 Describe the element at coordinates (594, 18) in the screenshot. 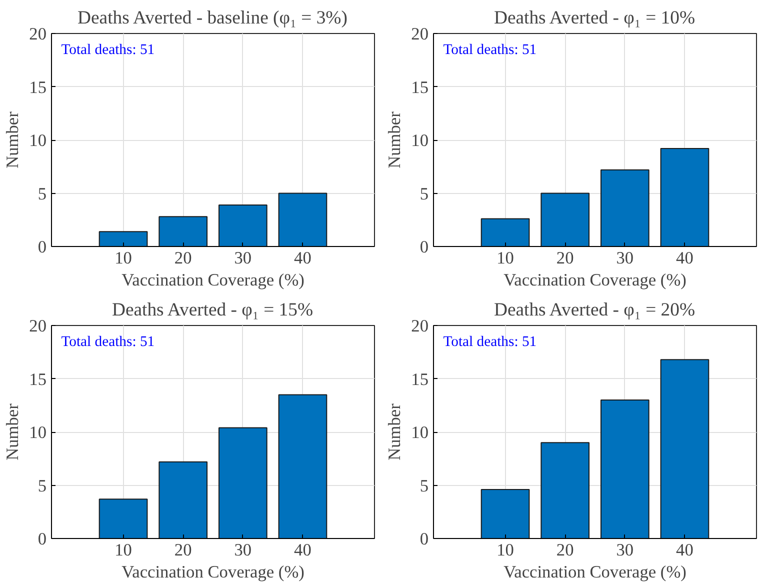

I see `chart-title: Deaths Averted - φ₁ = 10%` at that location.